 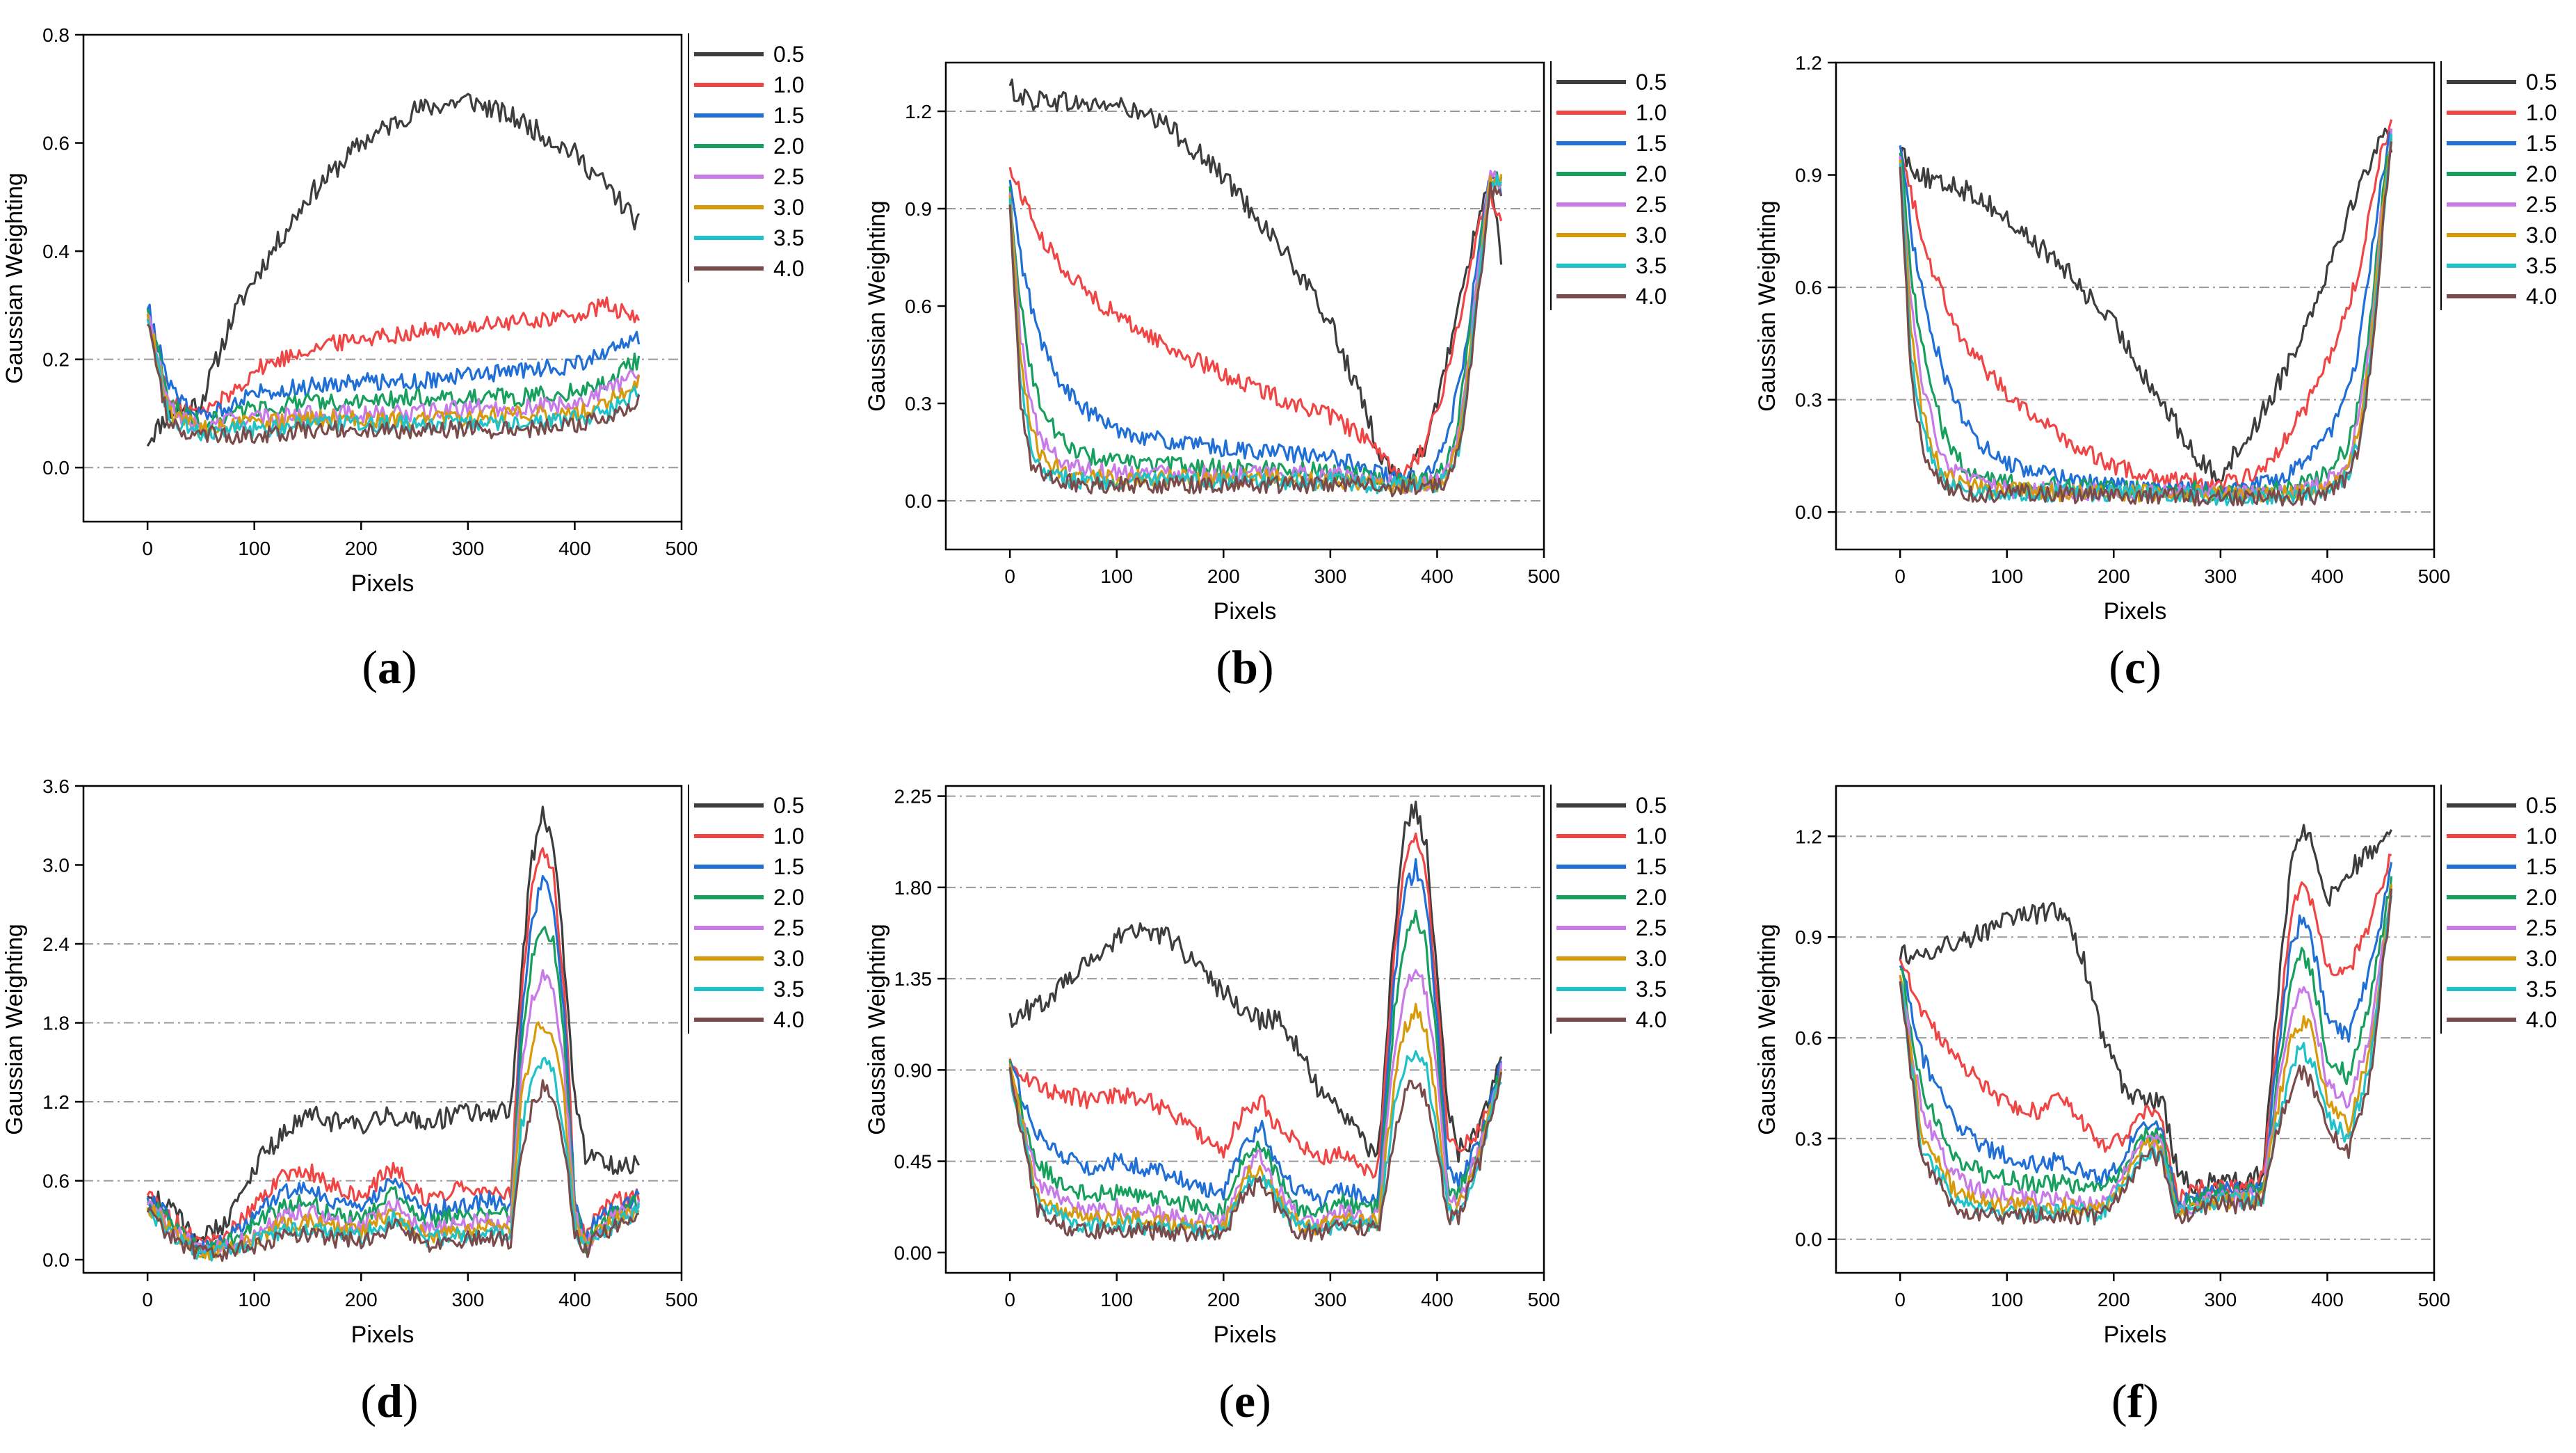 I want to click on series-line-2.5, so click(x=1255, y=1100).